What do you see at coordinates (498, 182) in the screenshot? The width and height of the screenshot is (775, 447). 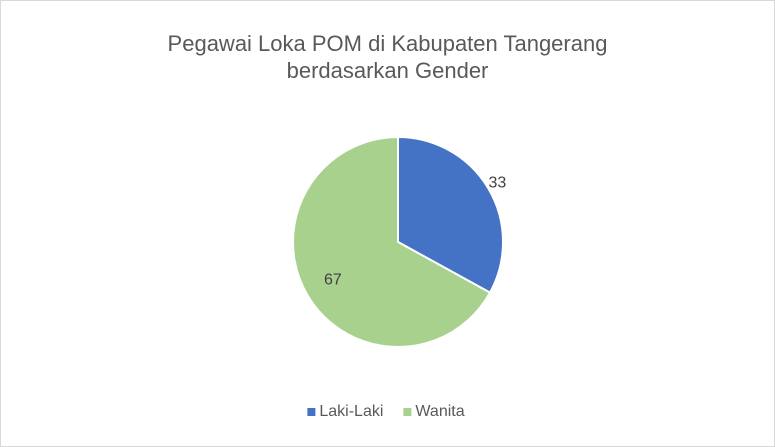 I see `data-label: 33` at bounding box center [498, 182].